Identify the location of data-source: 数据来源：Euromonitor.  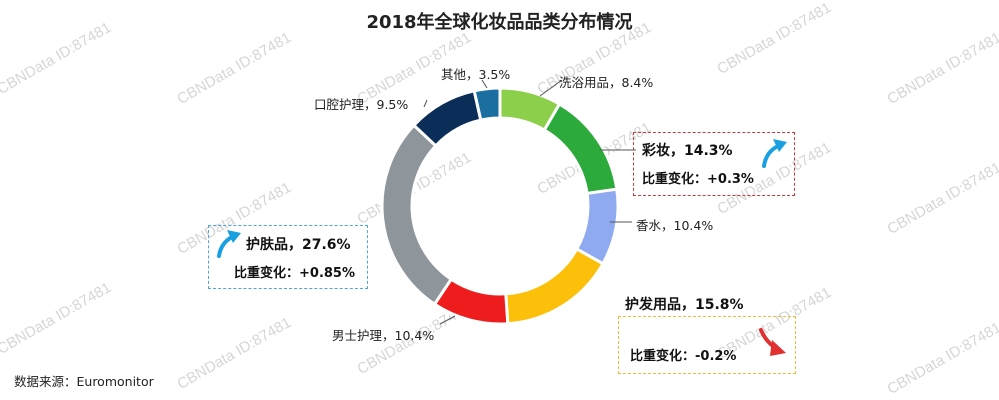
(84, 381).